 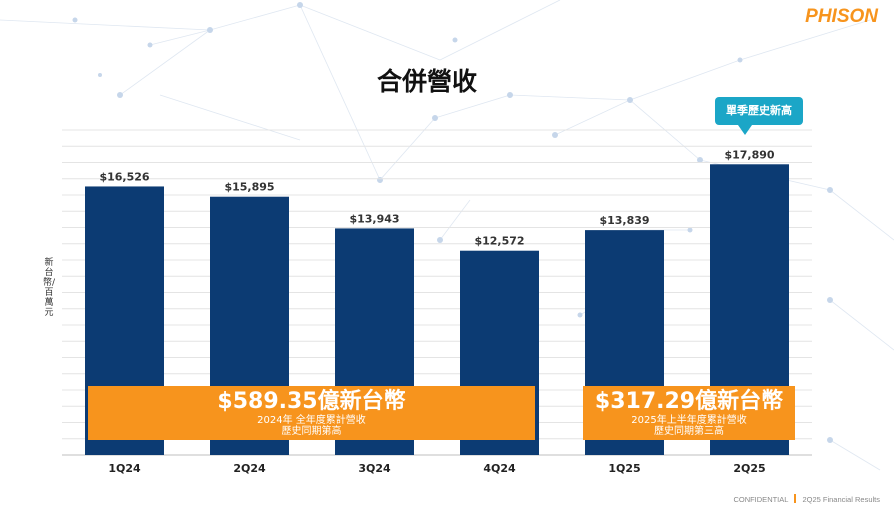 What do you see at coordinates (374, 468) in the screenshot?
I see `x-tick-3q24: 3Q24` at bounding box center [374, 468].